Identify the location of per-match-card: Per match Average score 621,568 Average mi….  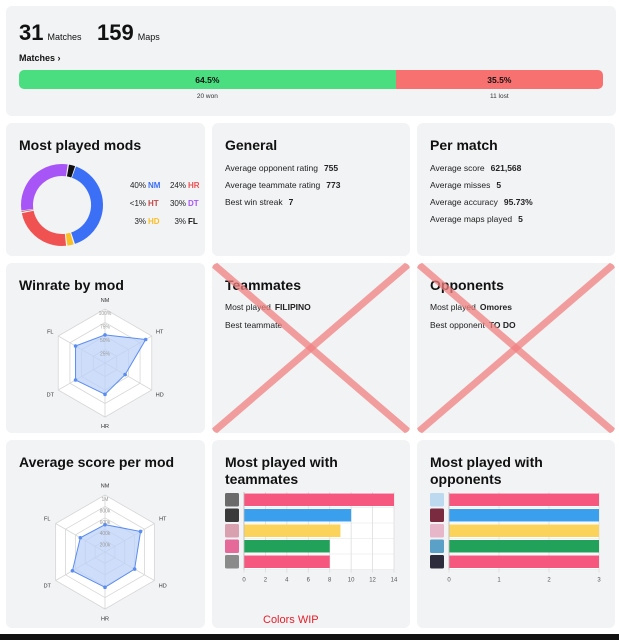
(516, 189).